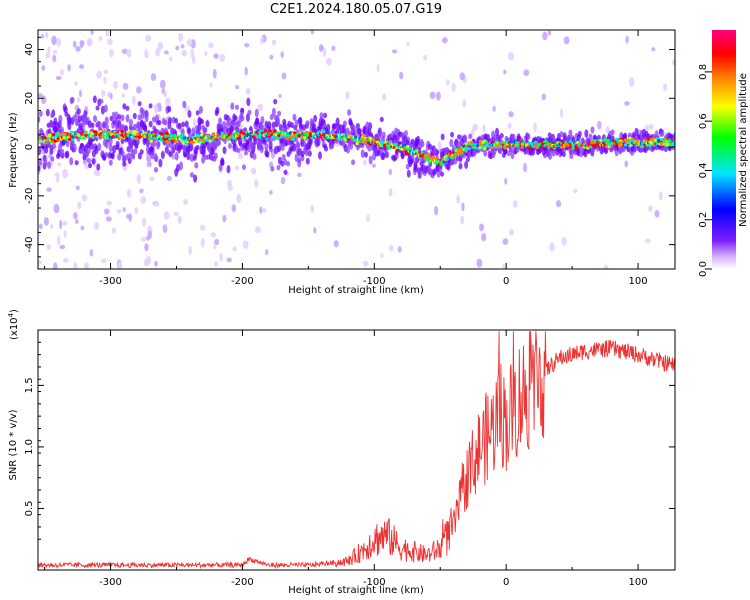 The image size is (750, 600). Describe the element at coordinates (374, 582) in the screenshot. I see `snr-x-tick-label: -100` at that location.